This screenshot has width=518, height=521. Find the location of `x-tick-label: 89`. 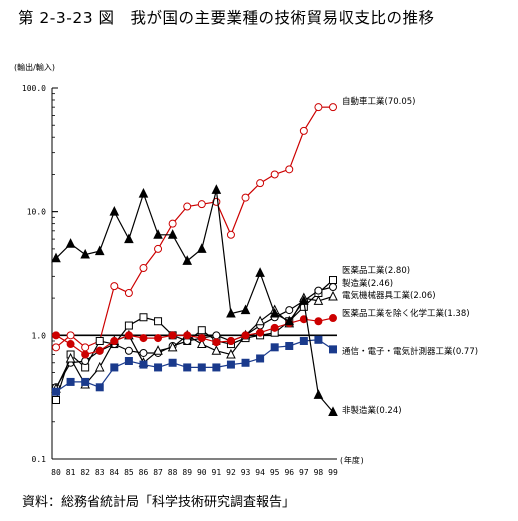

x-tick-label: 89 is located at coordinates (187, 472).